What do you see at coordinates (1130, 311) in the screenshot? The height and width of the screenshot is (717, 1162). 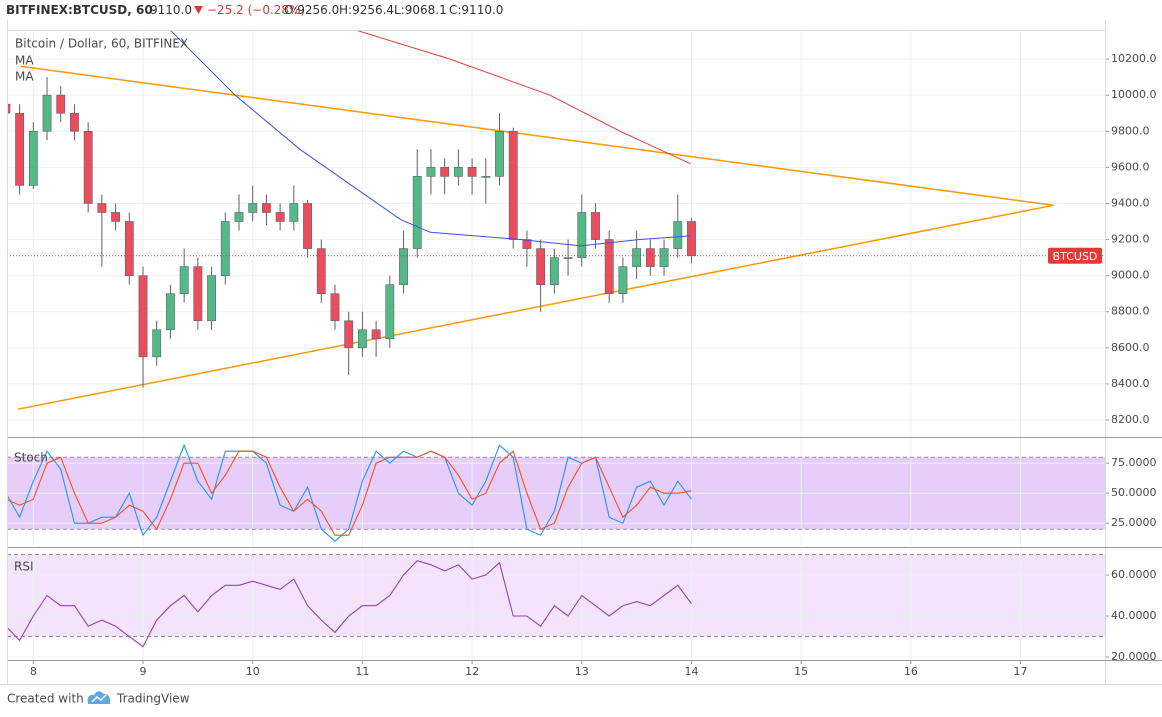 I see `y-tick-label: 8800.0` at bounding box center [1130, 311].